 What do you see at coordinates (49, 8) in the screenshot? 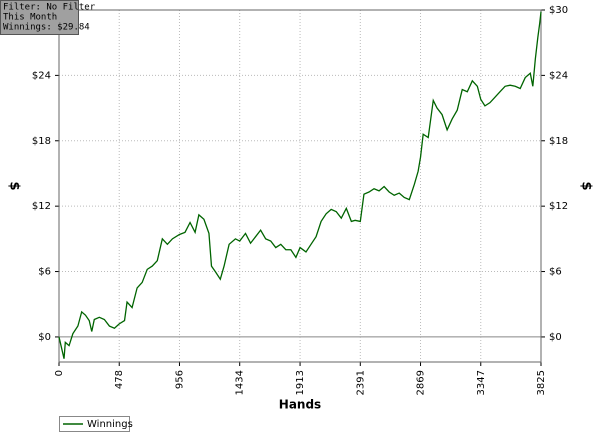
I see `info-filter: Filter: No Filter` at bounding box center [49, 8].